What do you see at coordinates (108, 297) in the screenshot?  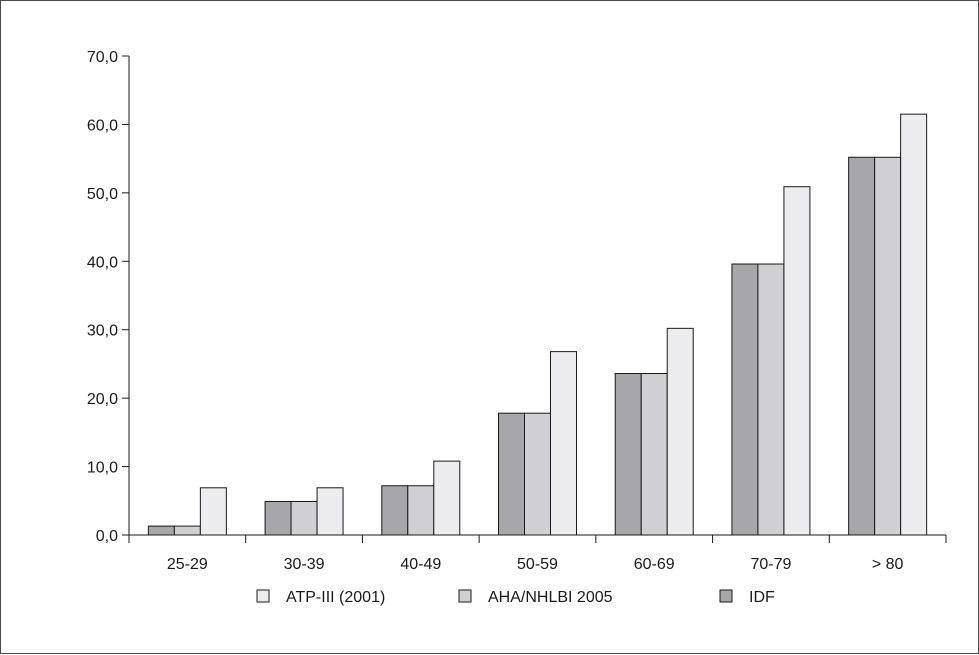 I see `y-axis: 0,0 10,0 20,0 30,0 40,0 50,0 60,0 70,0` at bounding box center [108, 297].